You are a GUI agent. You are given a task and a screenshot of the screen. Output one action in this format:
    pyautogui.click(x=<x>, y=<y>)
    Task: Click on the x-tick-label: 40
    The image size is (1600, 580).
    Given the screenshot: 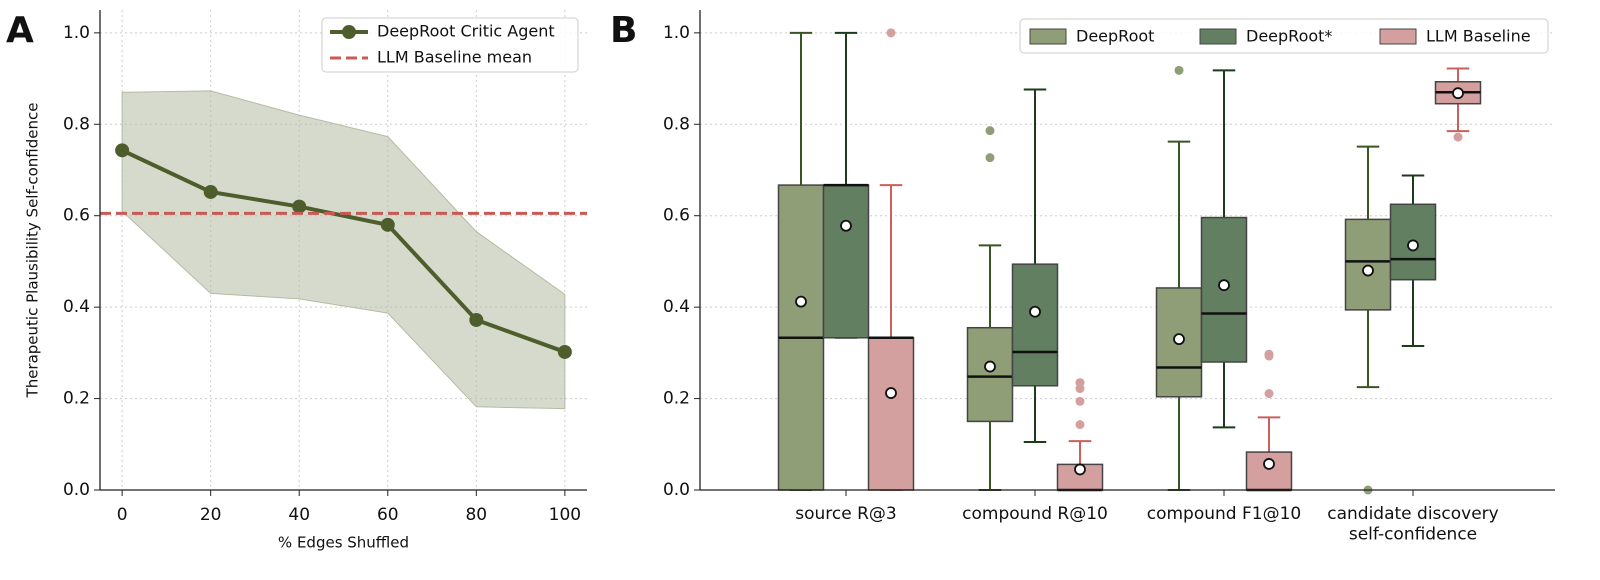 What is the action you would take?
    pyautogui.click(x=299, y=515)
    